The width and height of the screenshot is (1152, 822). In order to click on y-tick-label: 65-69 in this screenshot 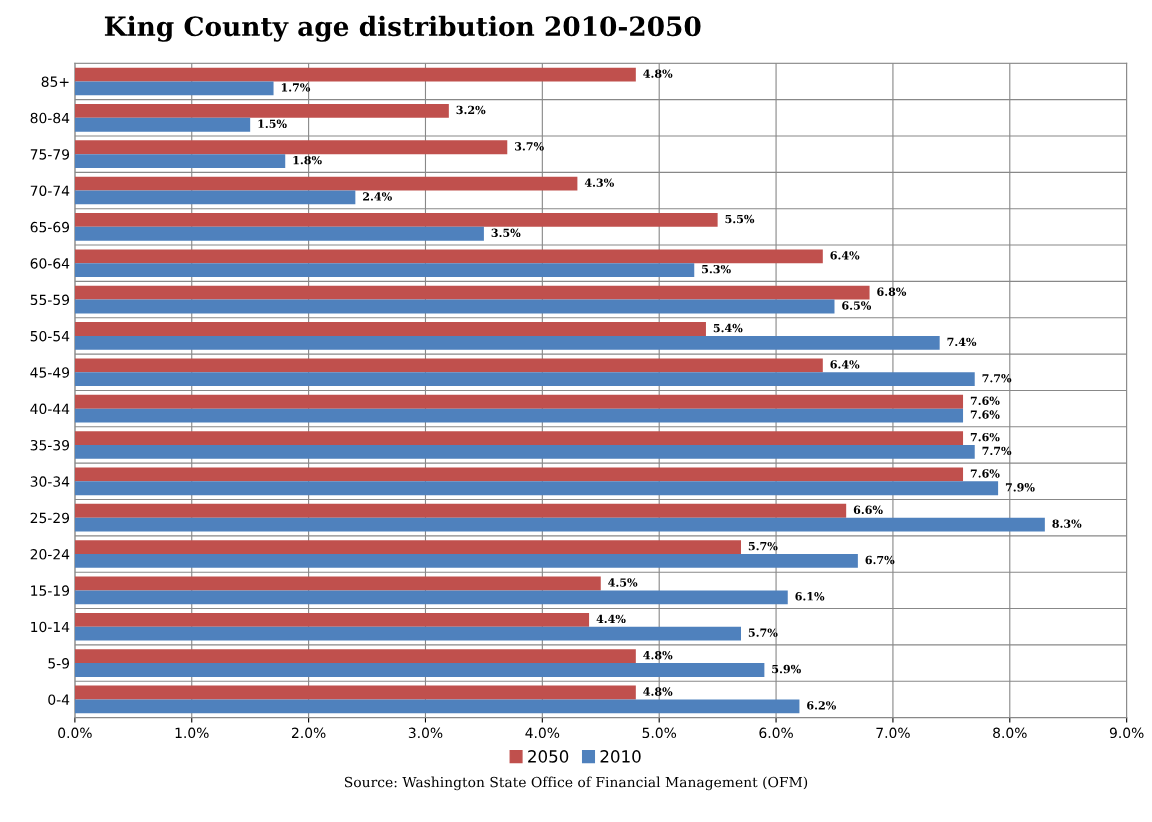, I will do `click(50, 227)`.